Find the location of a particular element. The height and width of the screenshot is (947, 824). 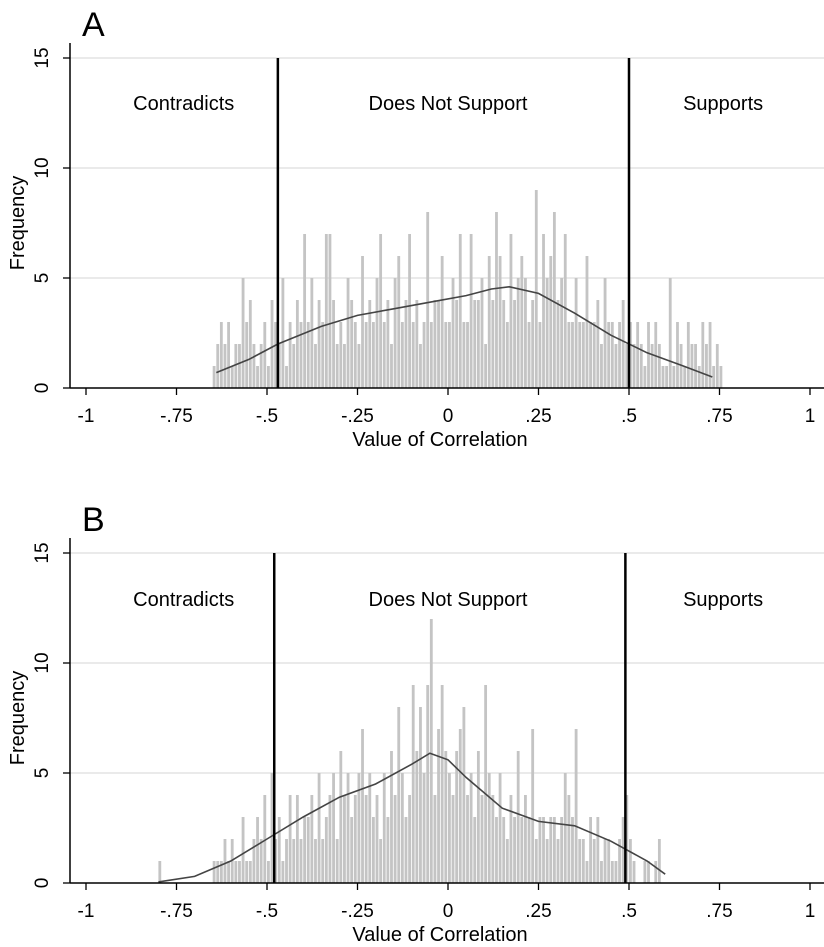

x-tick-label: -.75 is located at coordinates (176, 416).